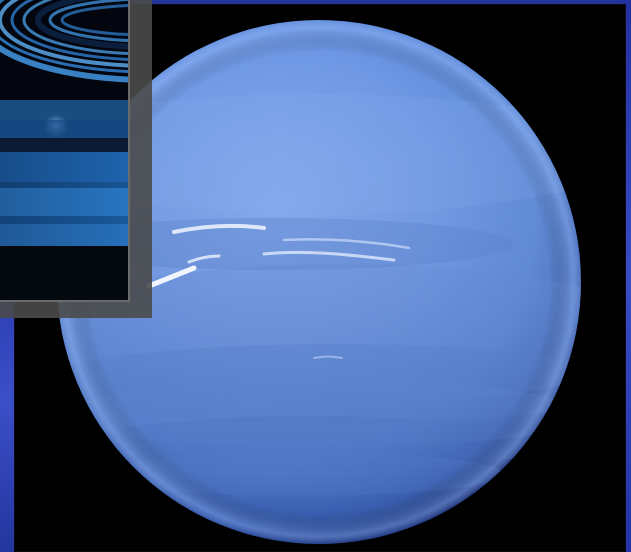 The width and height of the screenshot is (631, 552). I want to click on background-edge, so click(627, 276).